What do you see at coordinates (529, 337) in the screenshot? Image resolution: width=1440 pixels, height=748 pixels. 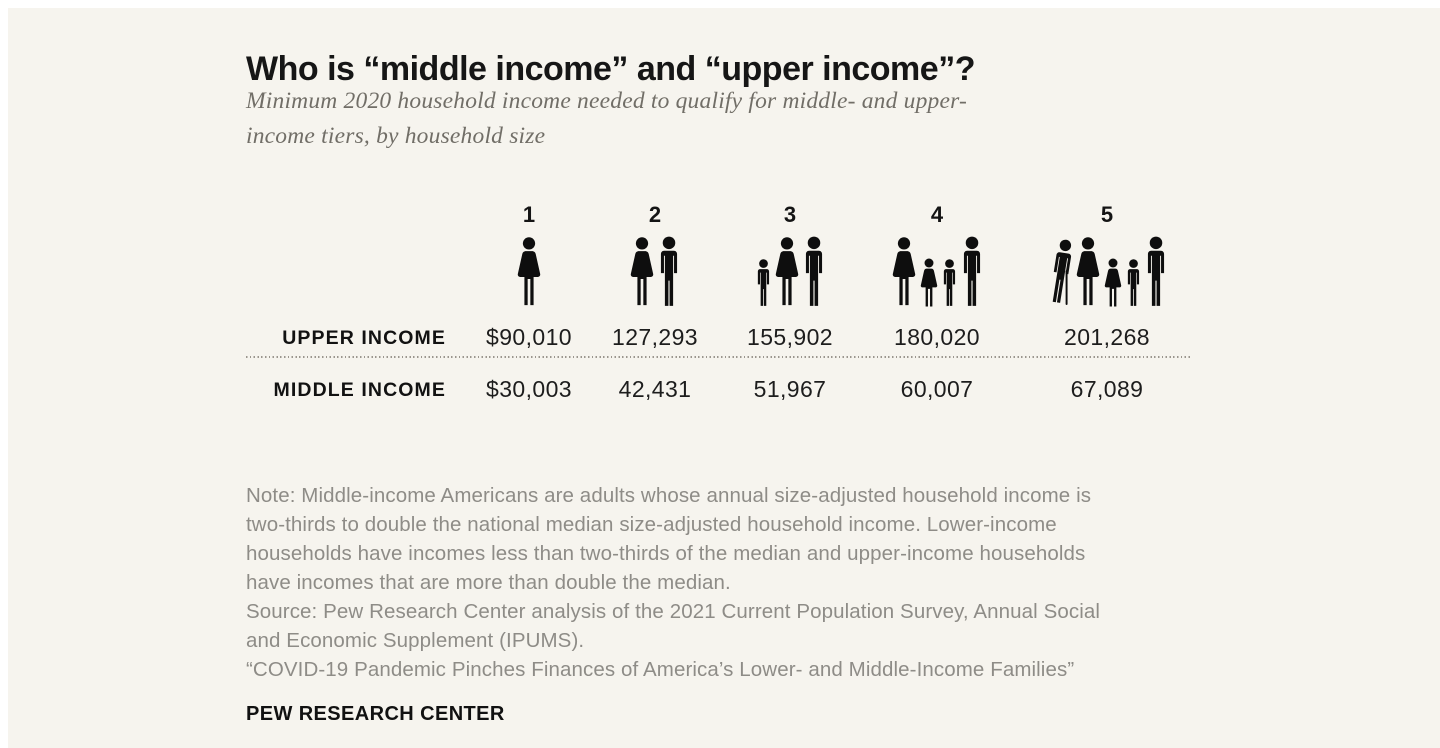 I see `upper-income-value-1: $90,010` at bounding box center [529, 337].